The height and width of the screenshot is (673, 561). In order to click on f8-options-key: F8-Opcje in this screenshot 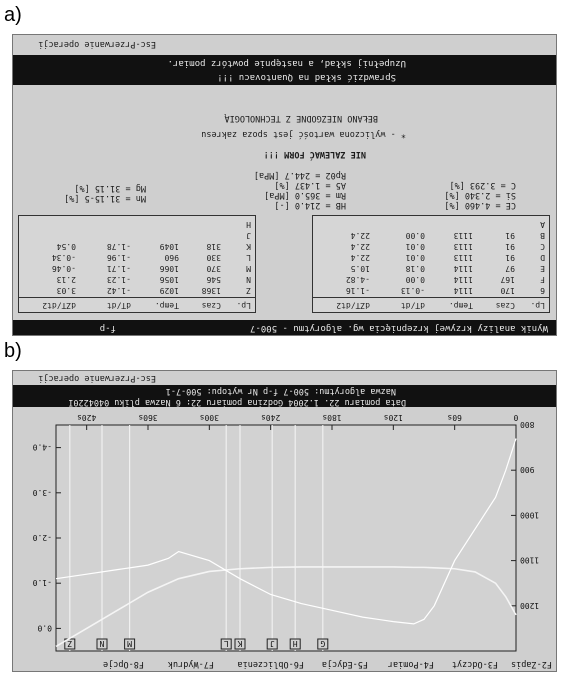, I will do `click(123, 664)`.